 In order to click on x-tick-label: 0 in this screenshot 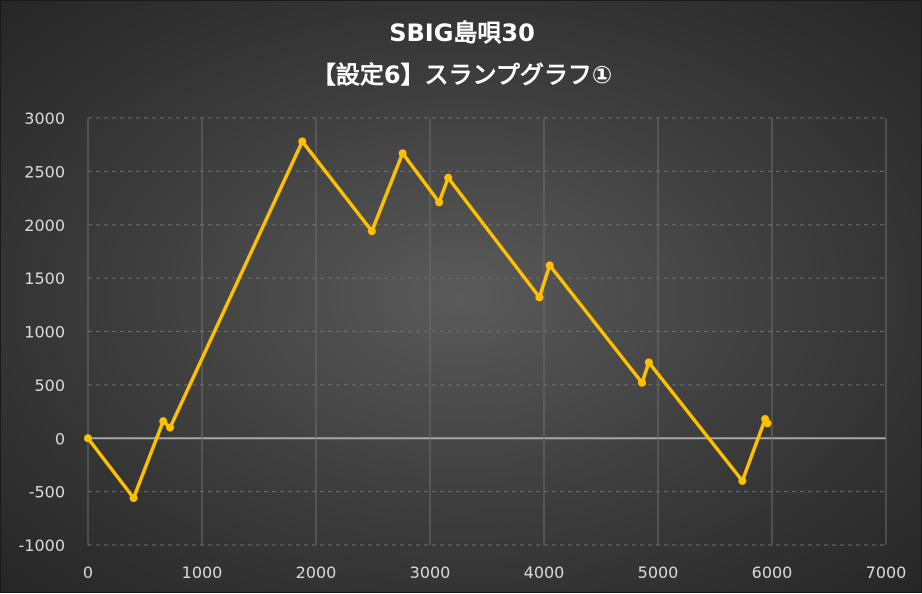, I will do `click(88, 572)`.